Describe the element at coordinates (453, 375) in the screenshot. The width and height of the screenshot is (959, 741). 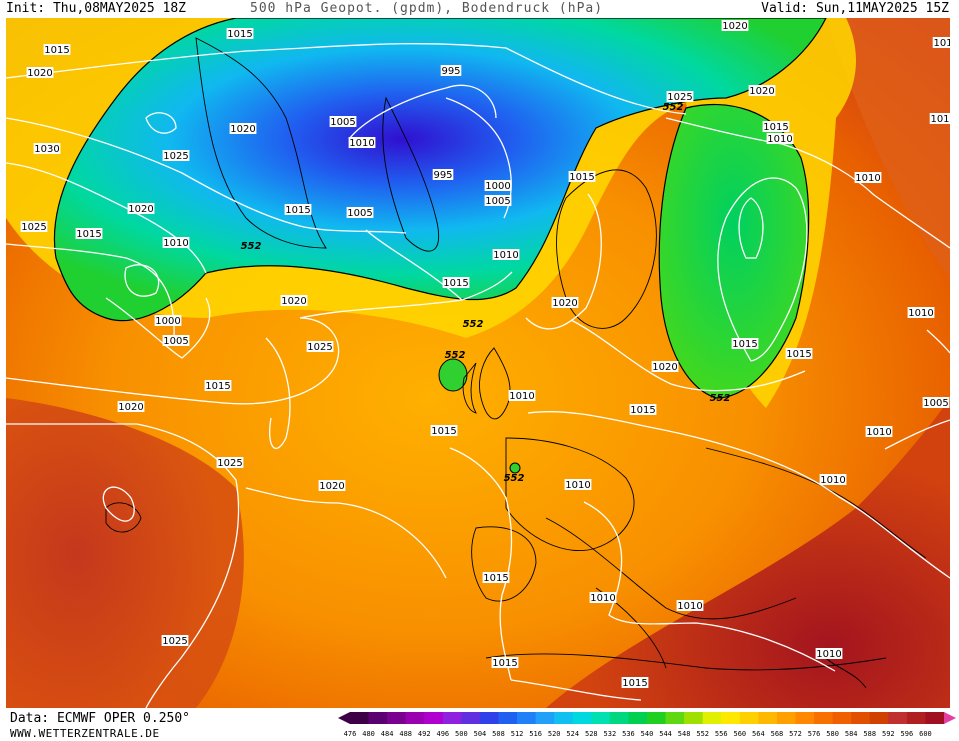
I see `cutoff-low-atlantic` at that location.